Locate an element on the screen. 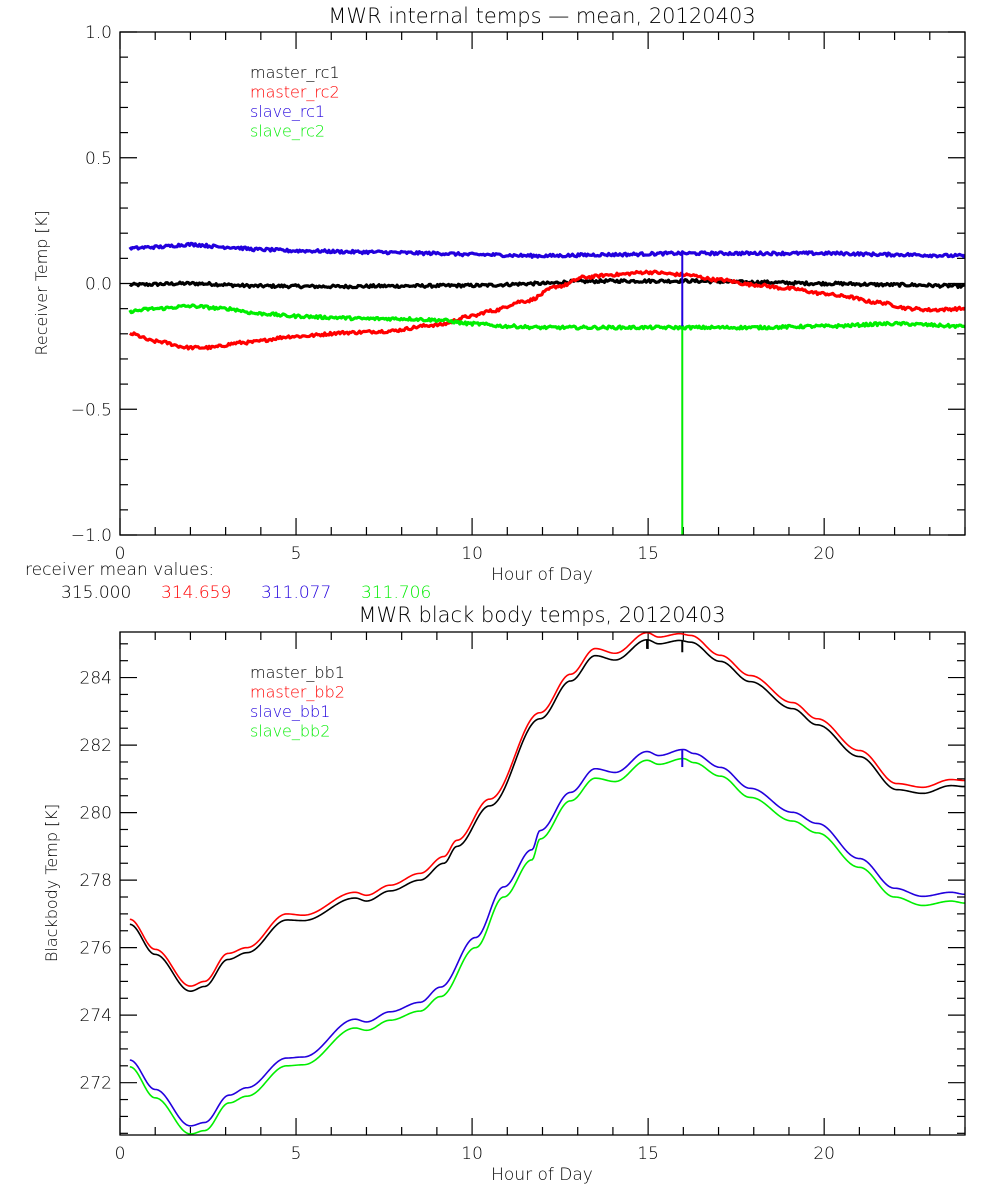 This screenshot has width=1000, height=1200. legend-entry-master-bb1: master_bb1 is located at coordinates (297, 672).